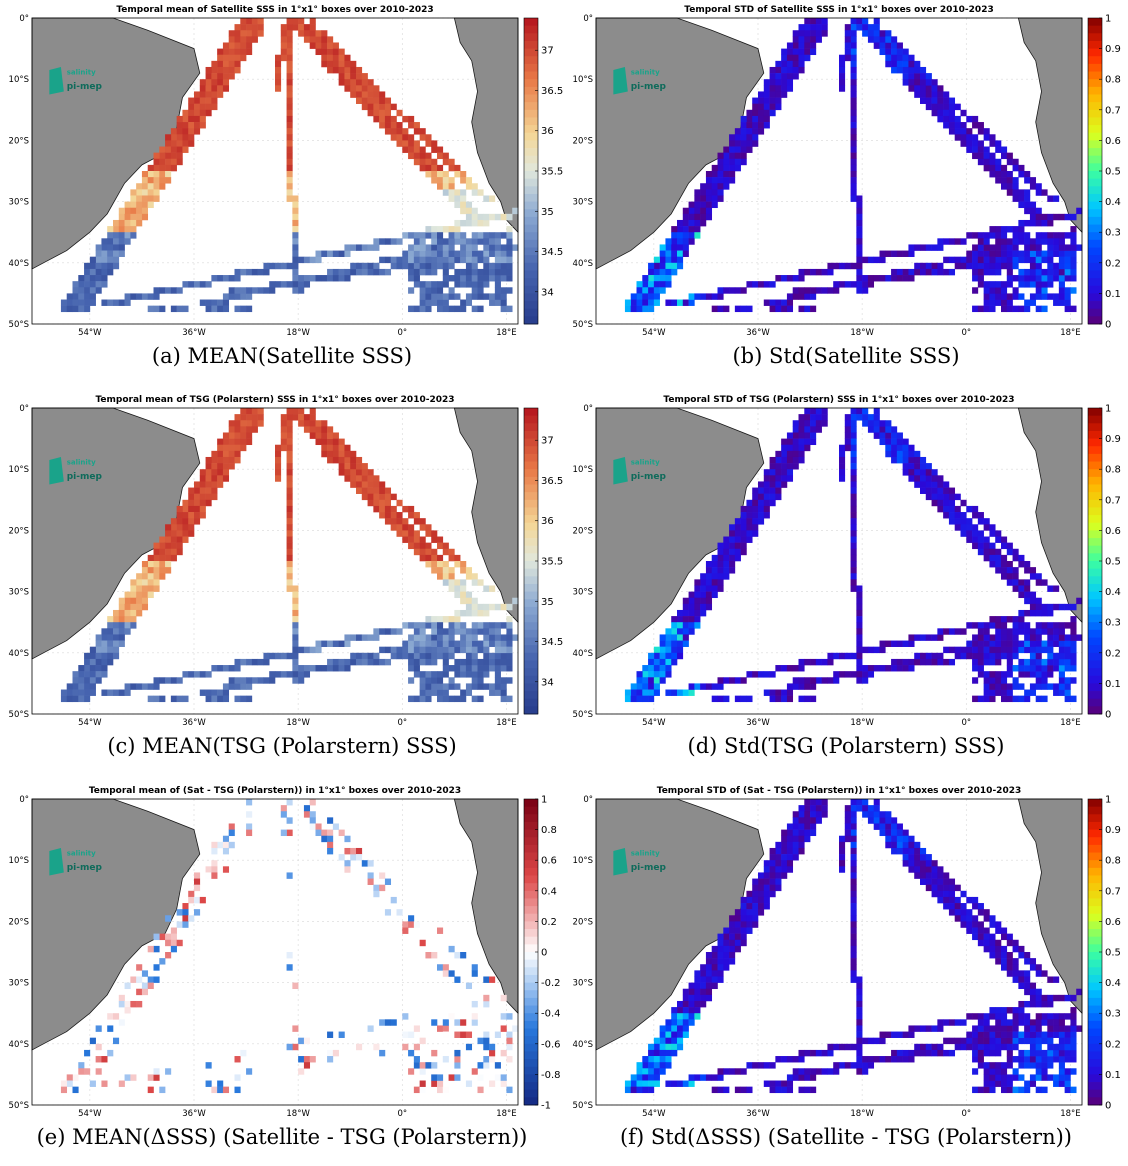 Image resolution: width=1128 pixels, height=1166 pixels. Describe the element at coordinates (282, 746) in the screenshot. I see `caption-c: (c) MEAN(TSG (Polarstern) SSS)` at that location.